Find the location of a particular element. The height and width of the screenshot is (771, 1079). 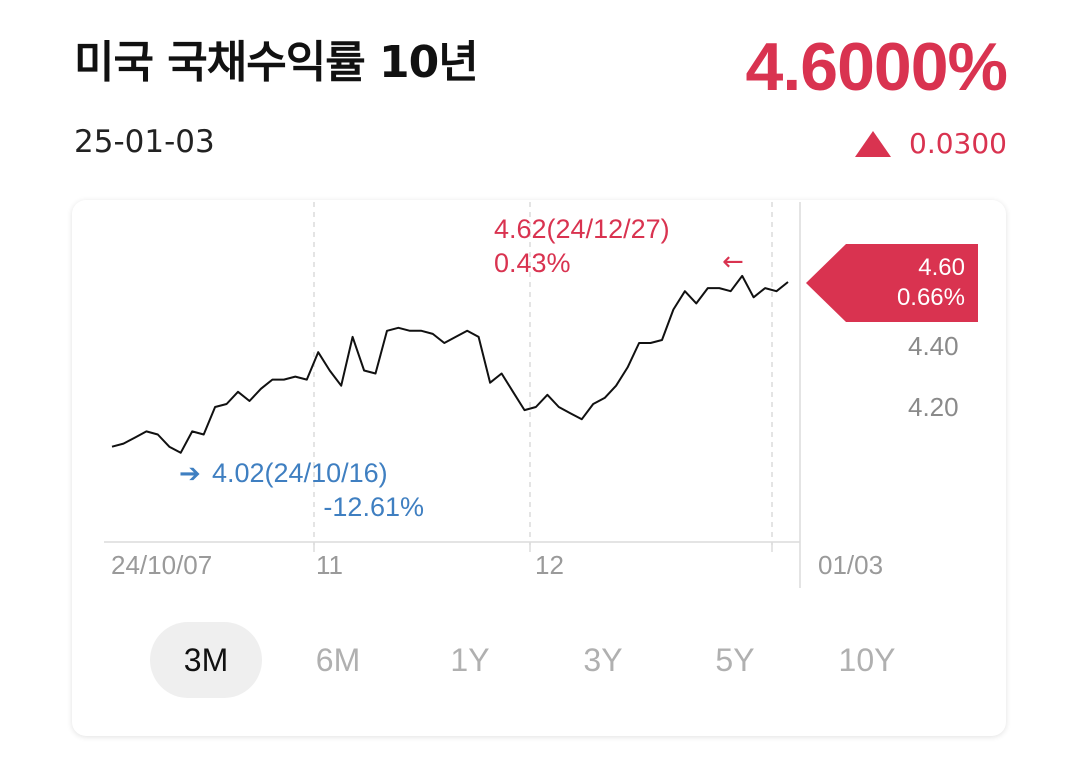

x-tick-label-1: 24/10/07 is located at coordinates (161, 565).